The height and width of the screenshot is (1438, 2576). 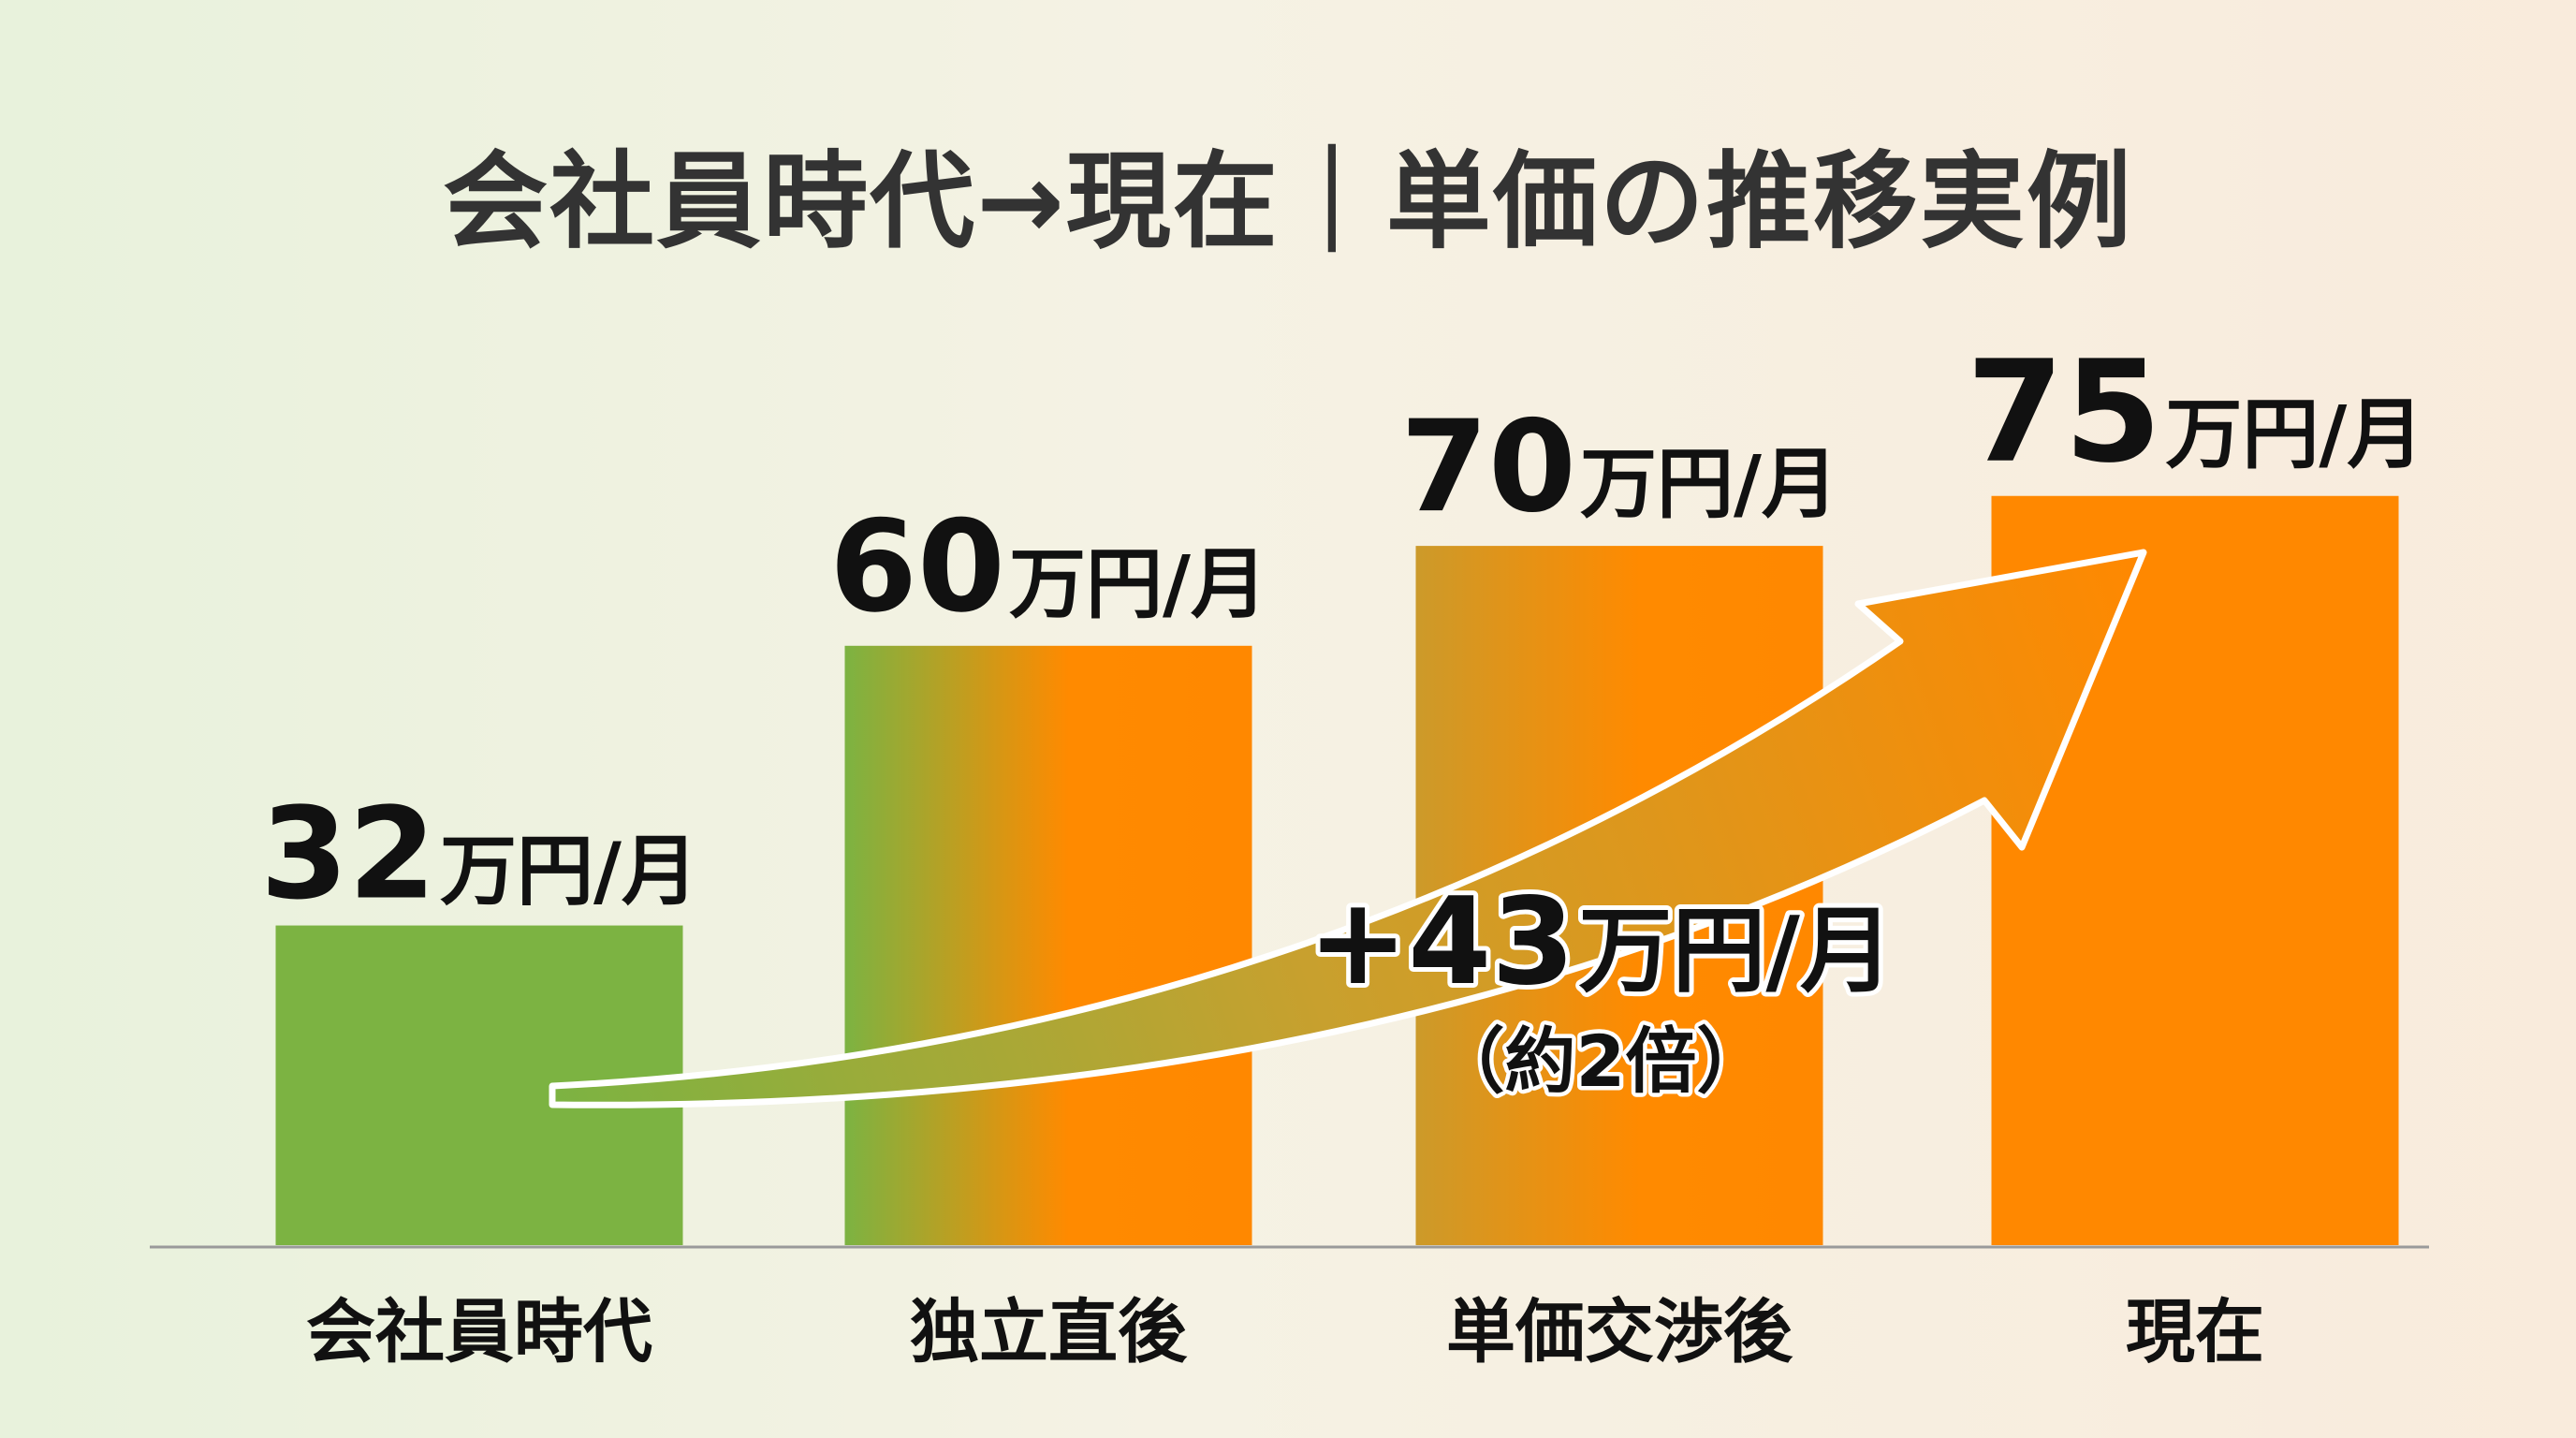 What do you see at coordinates (348, 854) in the screenshot?
I see `bar-1-value-number: 32` at bounding box center [348, 854].